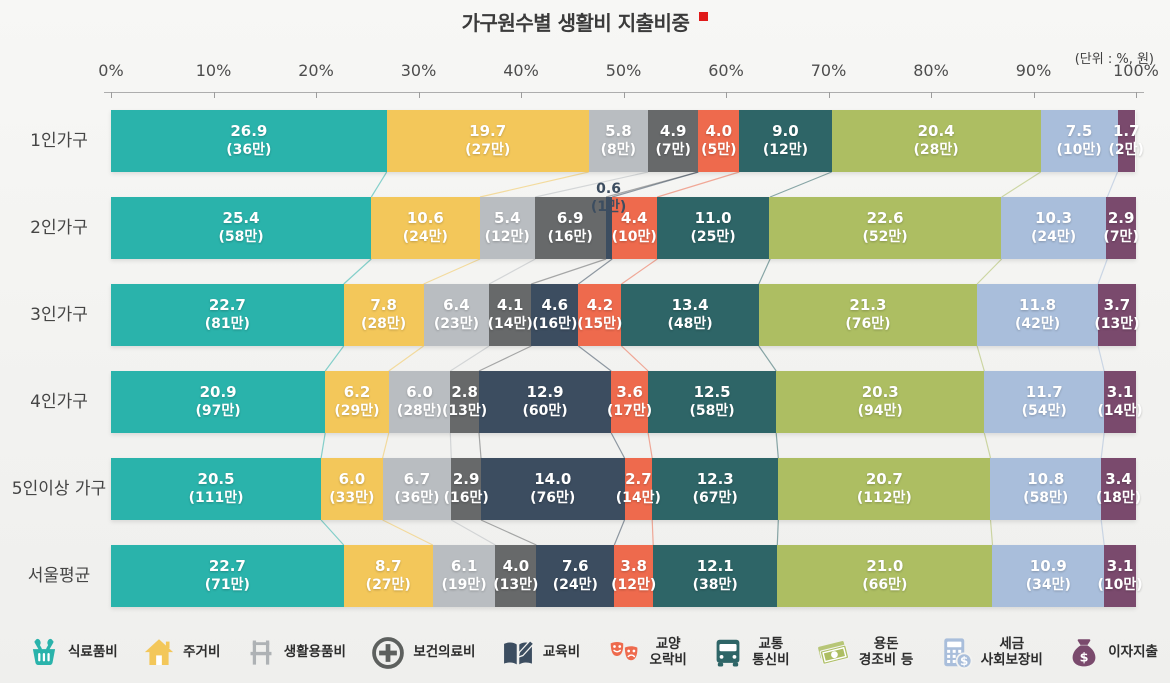  I want to click on segment-value: 26.9, so click(249, 131).